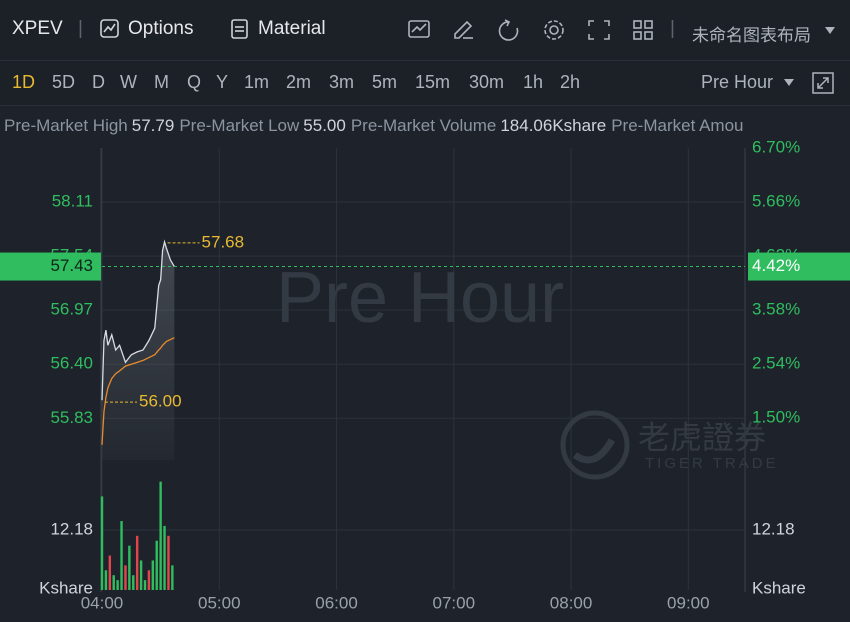 The width and height of the screenshot is (850, 622). What do you see at coordinates (420, 298) in the screenshot?
I see `watermark: Pre Hour` at bounding box center [420, 298].